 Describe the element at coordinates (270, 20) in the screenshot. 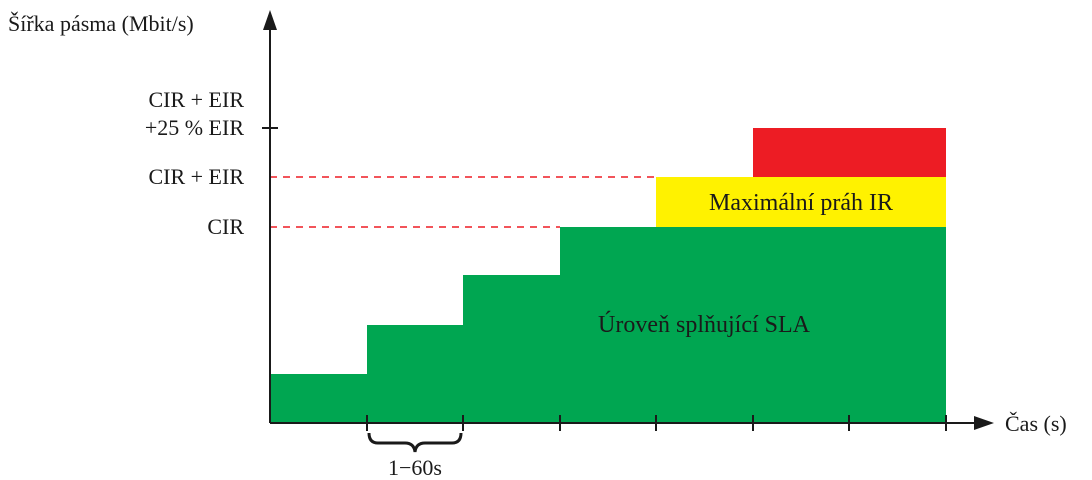

I see `y-axis-arrow-icon` at that location.